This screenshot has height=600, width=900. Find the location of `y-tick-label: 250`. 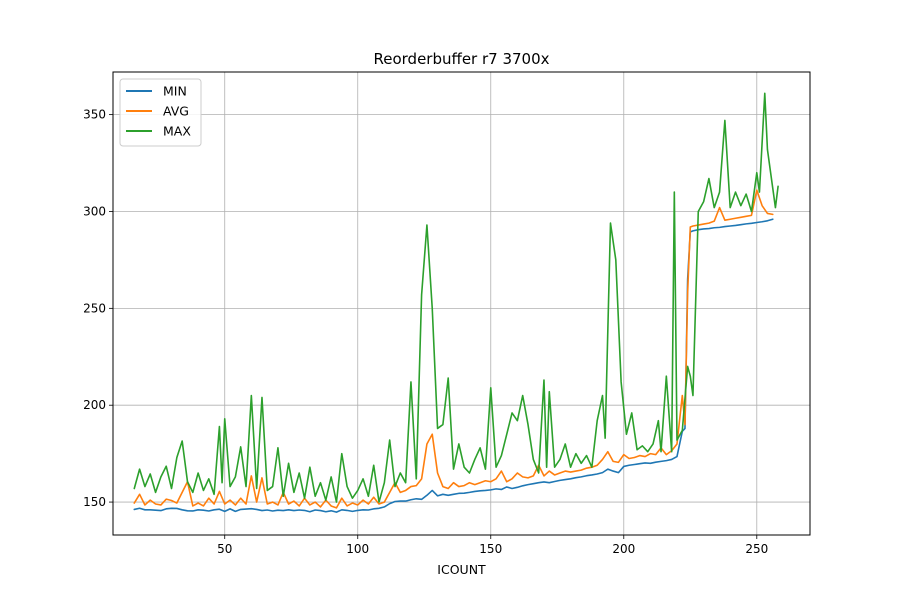

y-tick-label: 250 is located at coordinates (94, 308).